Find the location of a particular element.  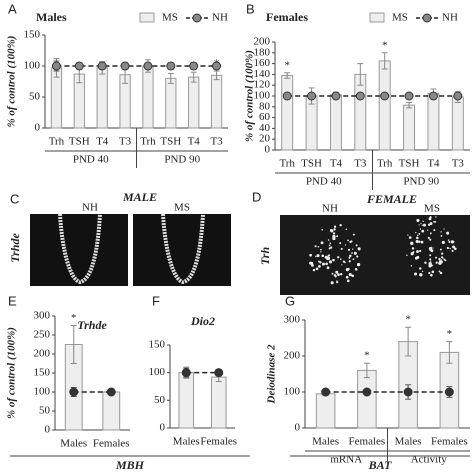

panel-label: D is located at coordinates (256, 196).